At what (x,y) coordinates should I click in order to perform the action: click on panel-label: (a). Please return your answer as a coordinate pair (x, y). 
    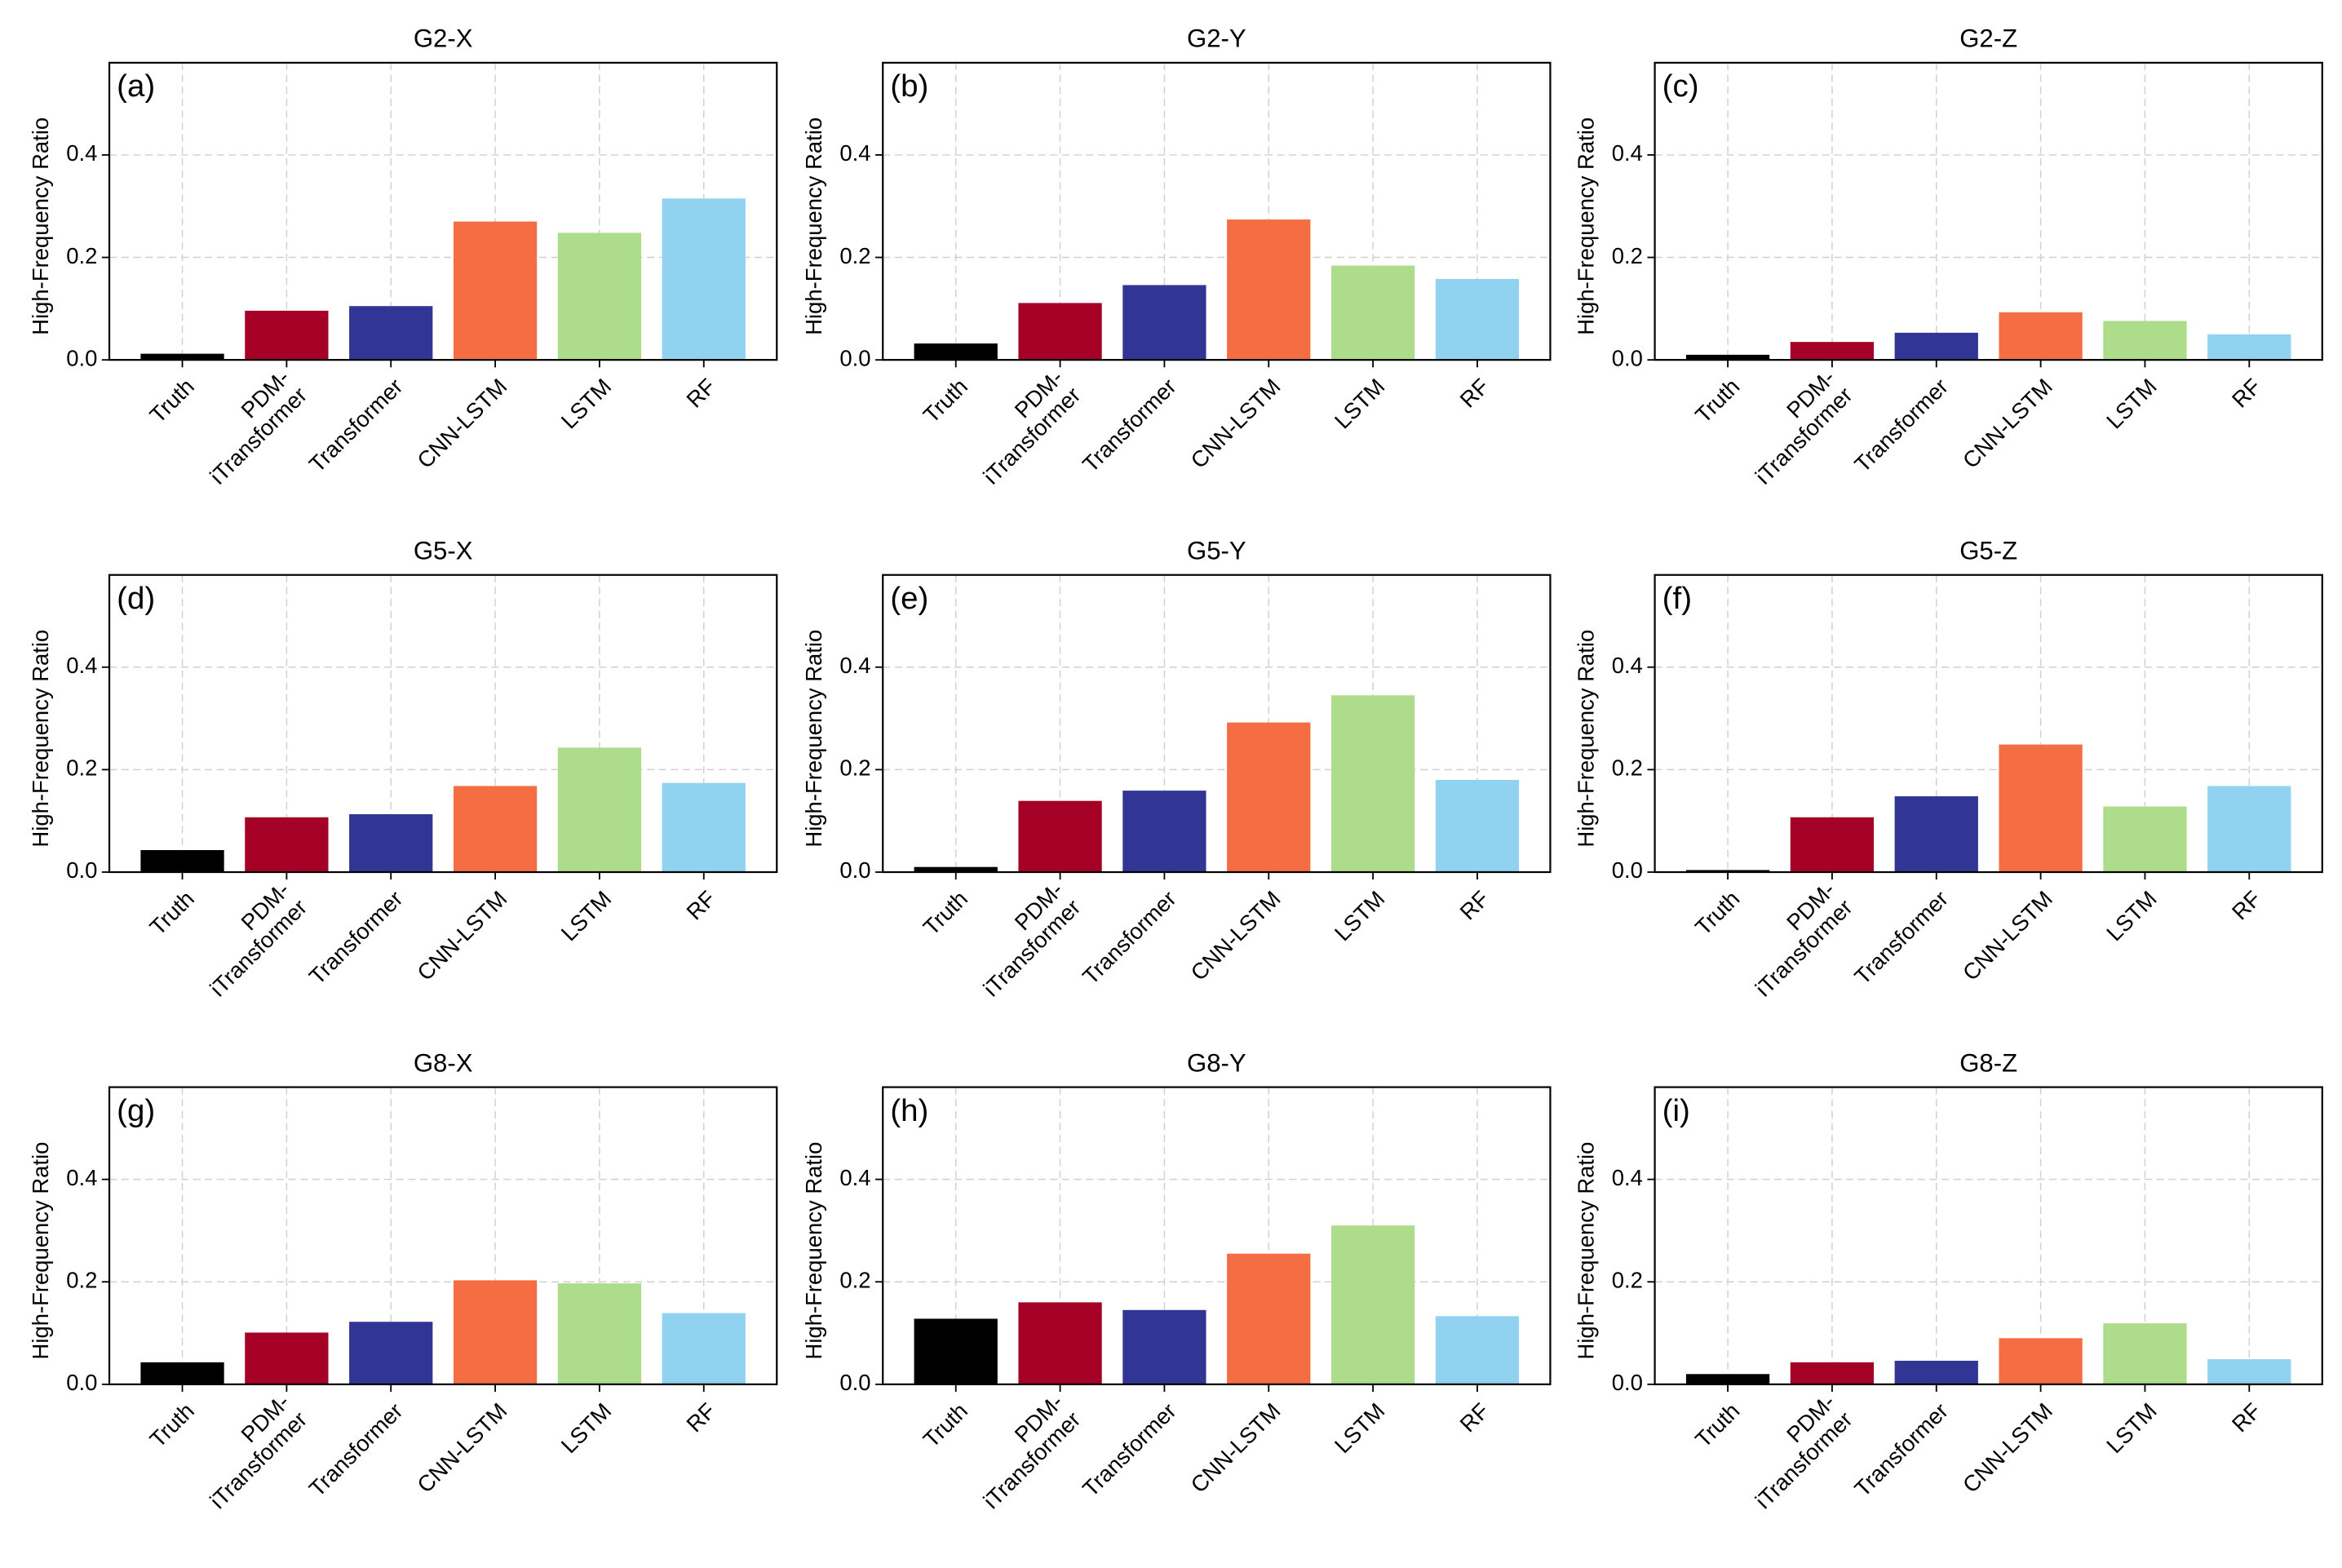
    Looking at the image, I should click on (136, 86).